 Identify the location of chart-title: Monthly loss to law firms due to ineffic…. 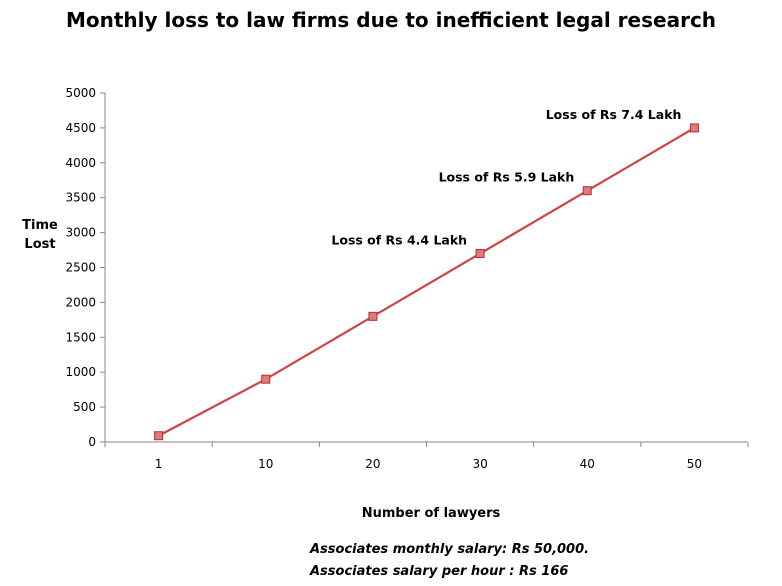
(391, 20).